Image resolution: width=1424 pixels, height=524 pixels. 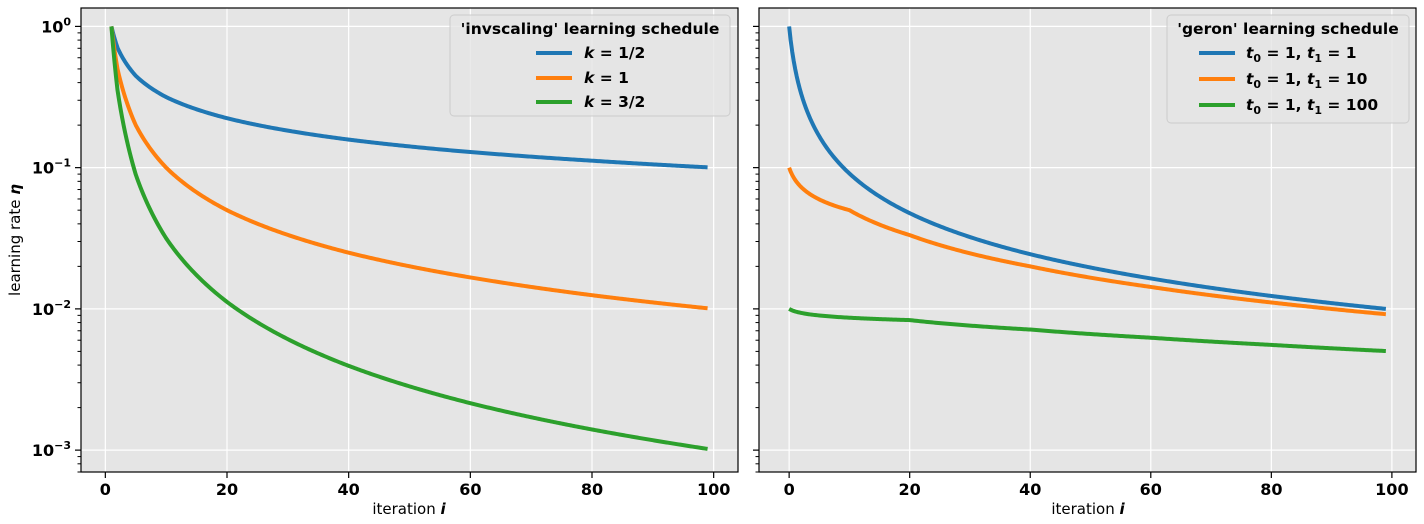 What do you see at coordinates (51, 449) in the screenshot?
I see `y-tick-label: 10⁻³` at bounding box center [51, 449].